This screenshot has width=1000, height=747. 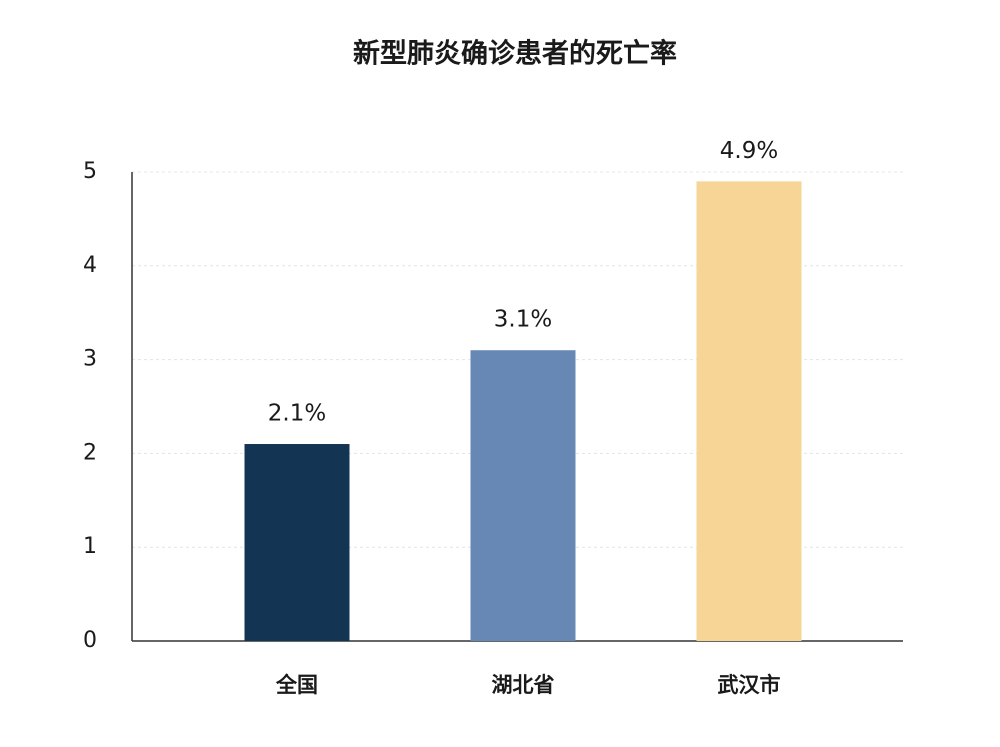 I want to click on x-tick-label: 湖北省, so click(x=523, y=685).